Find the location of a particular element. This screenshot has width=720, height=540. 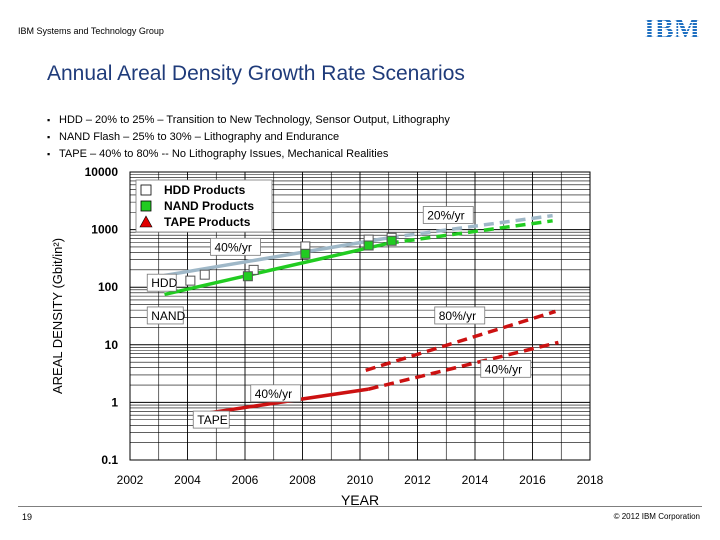

x-tick-label: 2004 is located at coordinates (187, 480).